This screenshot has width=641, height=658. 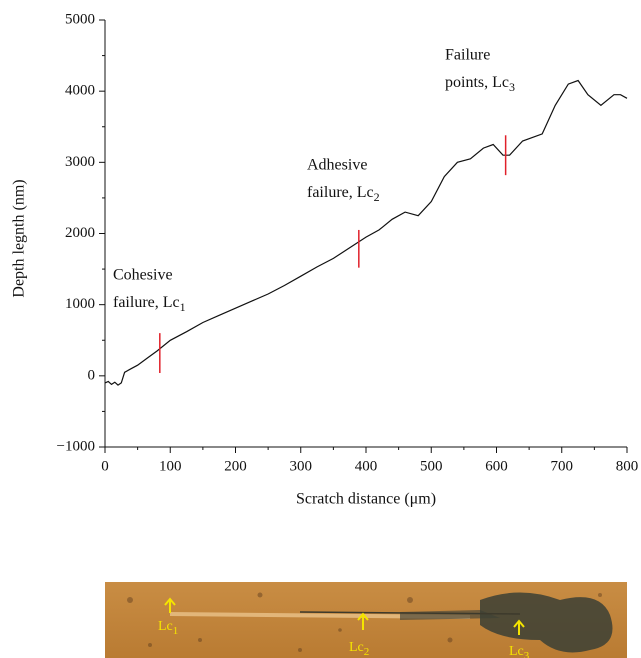 What do you see at coordinates (367, 652) in the screenshot?
I see `image-label-subscript: 2` at bounding box center [367, 652].